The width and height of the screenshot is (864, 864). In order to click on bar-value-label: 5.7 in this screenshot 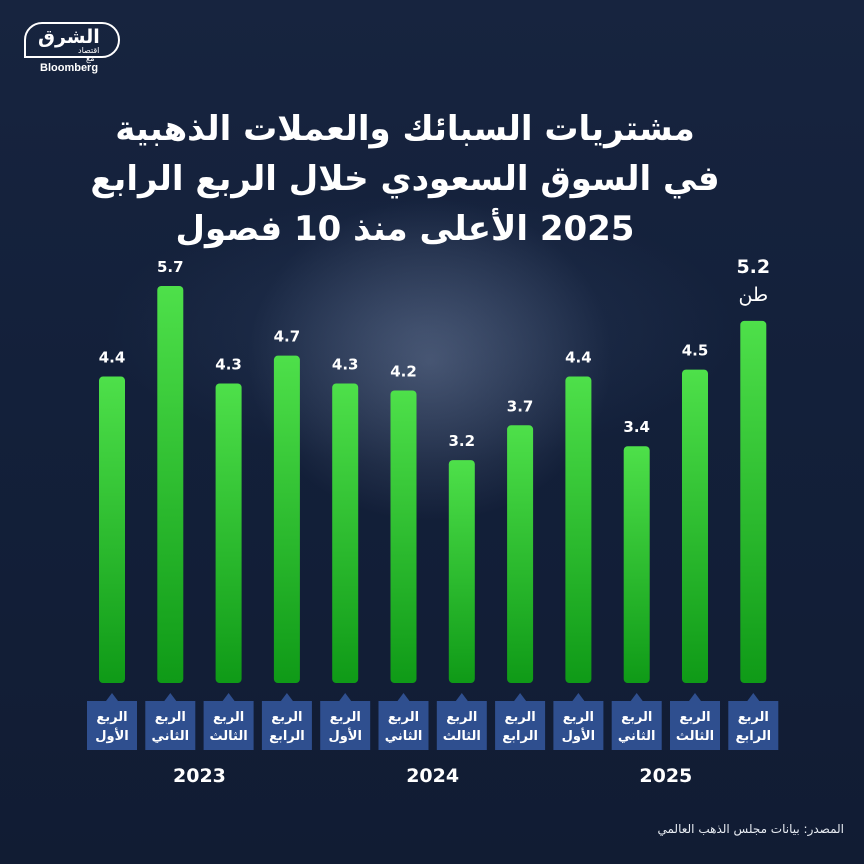, I will do `click(170, 267)`.